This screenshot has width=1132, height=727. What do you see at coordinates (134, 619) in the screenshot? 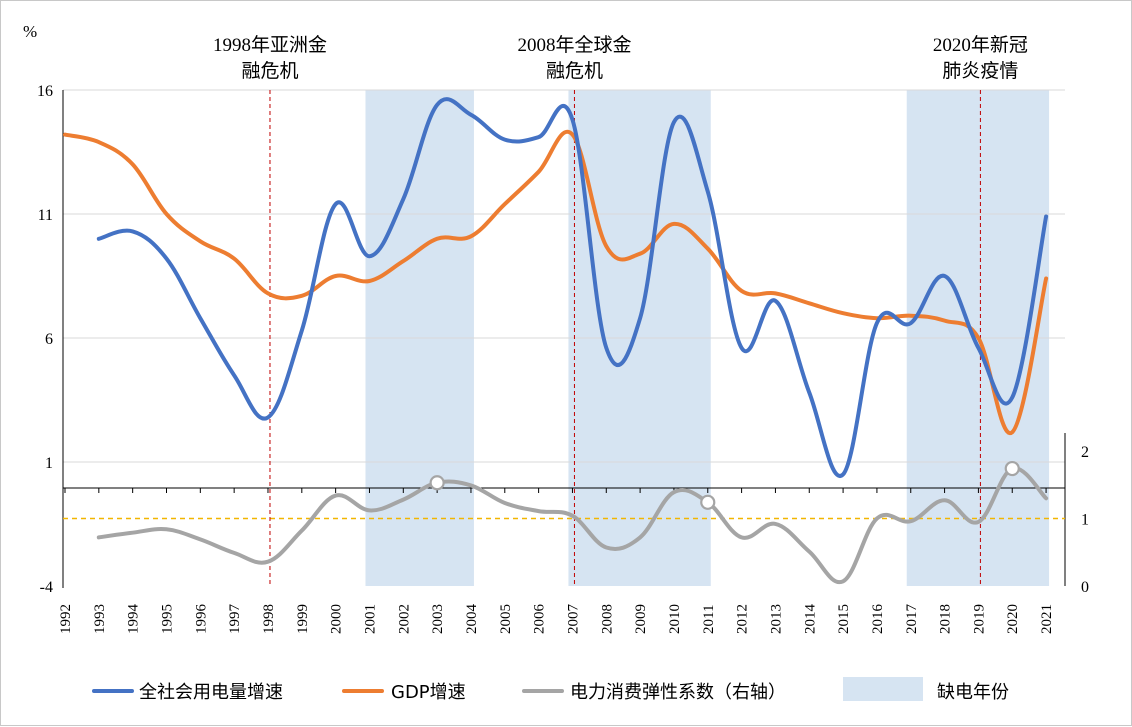
I see `x-tick-label-1994: 1994` at bounding box center [134, 619].